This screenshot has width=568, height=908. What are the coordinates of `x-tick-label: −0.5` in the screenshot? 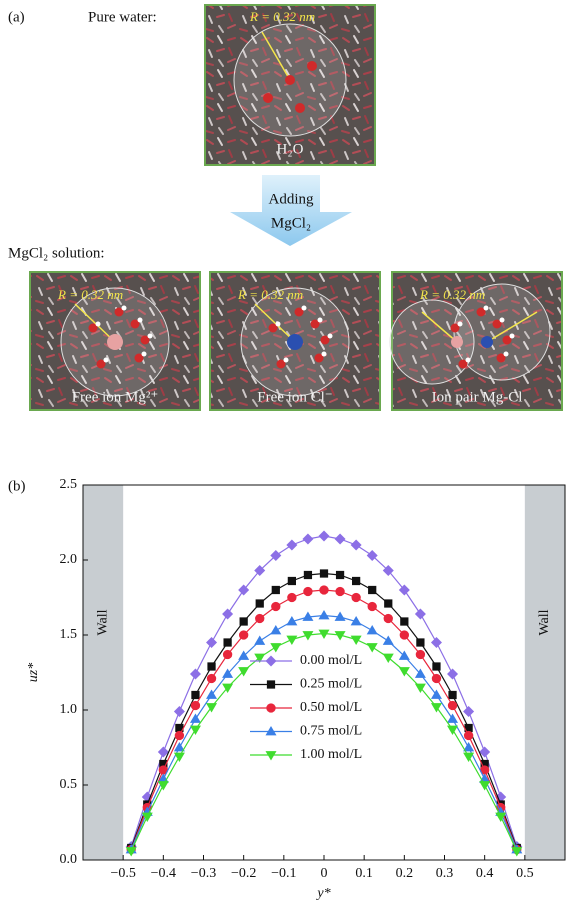 It's located at (122, 873).